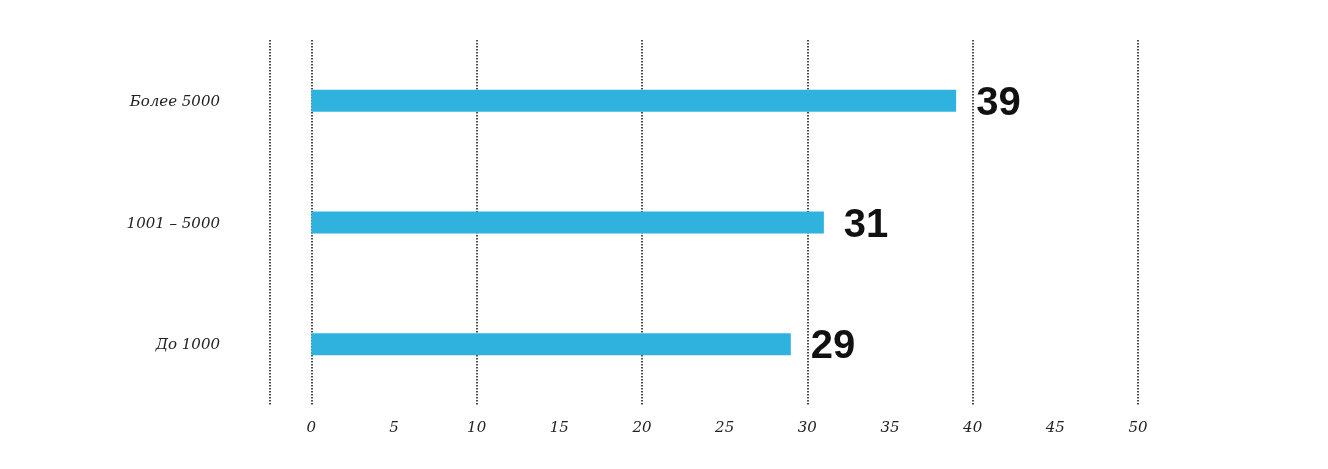 The image size is (1328, 469). Describe the element at coordinates (998, 100) in the screenshot. I see `data-label: 39` at that location.